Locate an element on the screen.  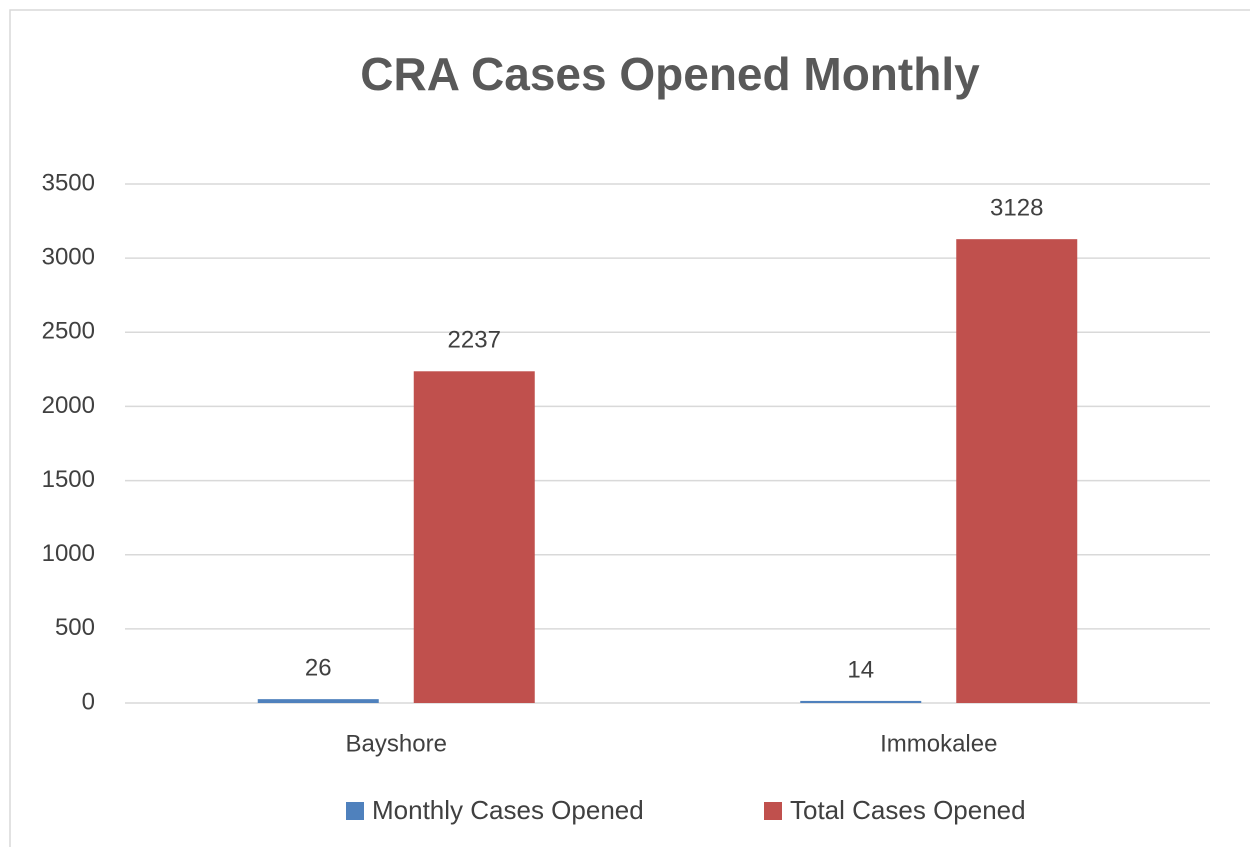
y-tick-label: 3500 is located at coordinates (68, 182).